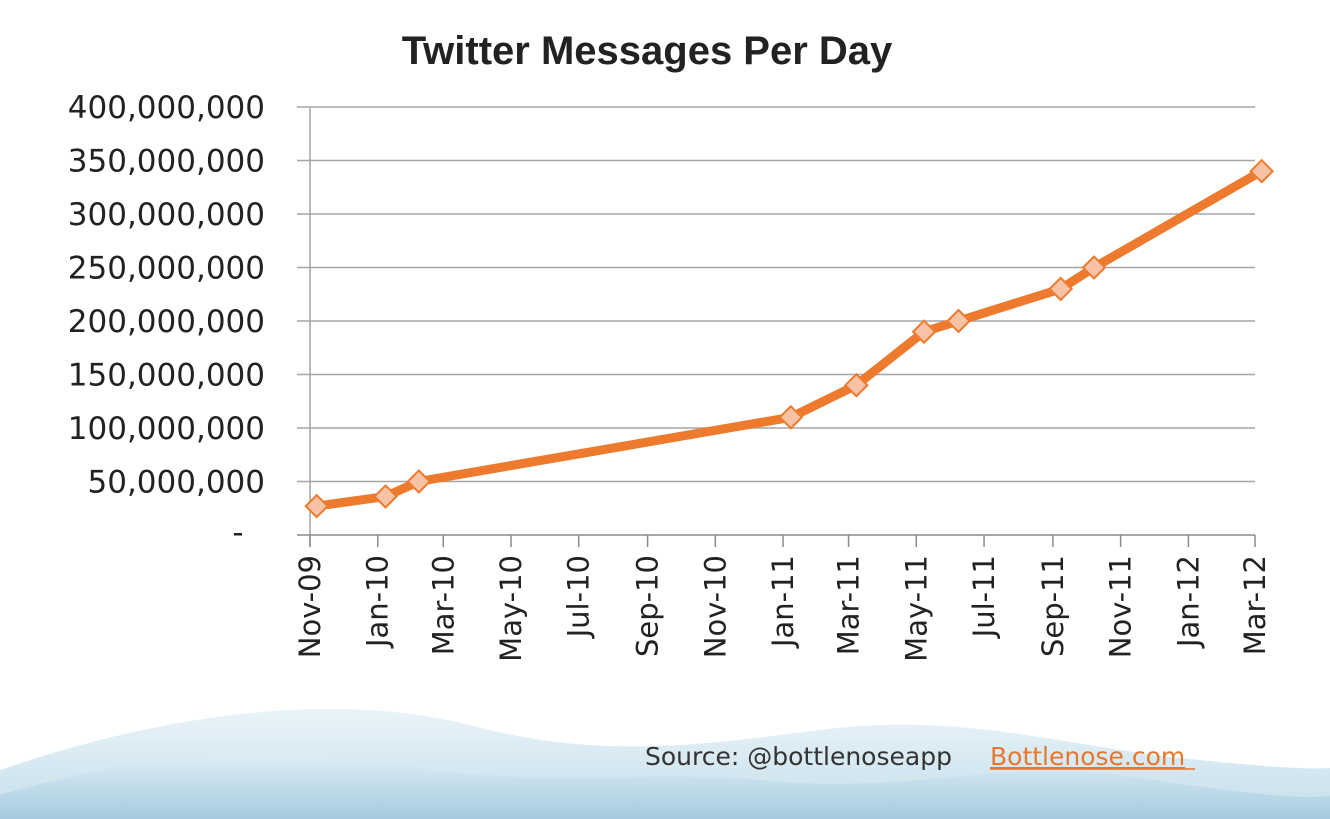  Describe the element at coordinates (984, 597) in the screenshot. I see `x-tick-label: Jul-11` at that location.